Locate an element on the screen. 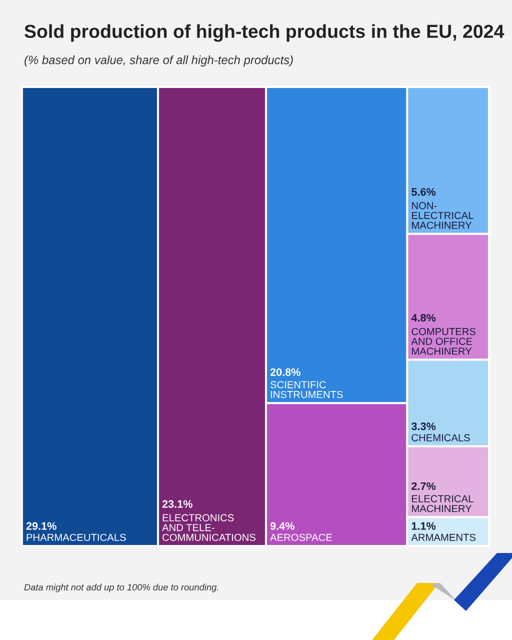 This screenshot has height=640, width=512. data-label: 4.8% is located at coordinates (423, 318).